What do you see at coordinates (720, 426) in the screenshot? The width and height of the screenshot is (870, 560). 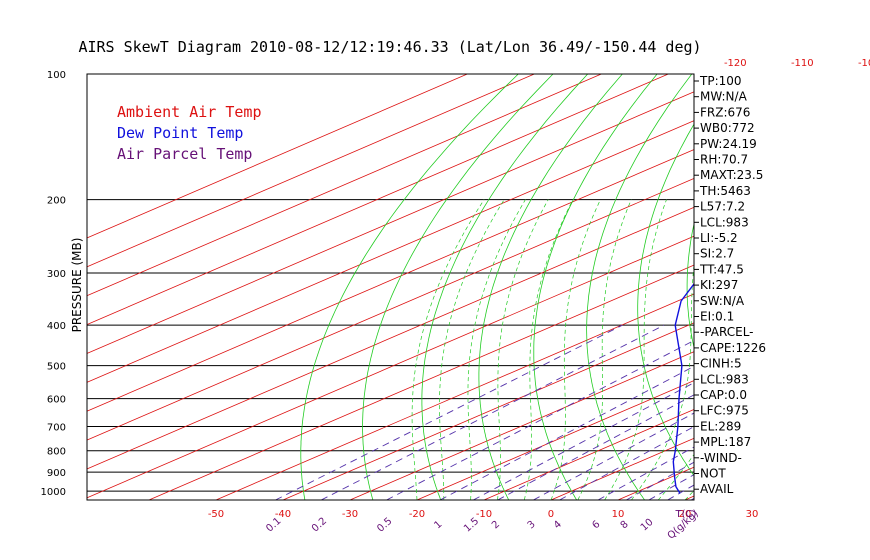 I see `side-index: EL:289` at bounding box center [720, 426].